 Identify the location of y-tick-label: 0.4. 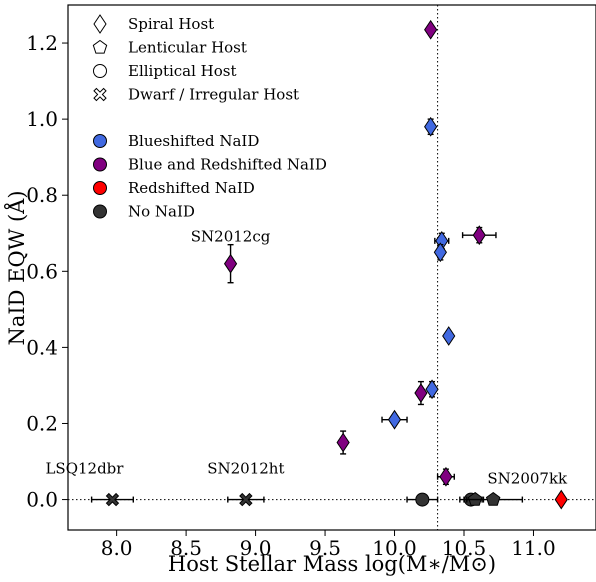
(42, 347).